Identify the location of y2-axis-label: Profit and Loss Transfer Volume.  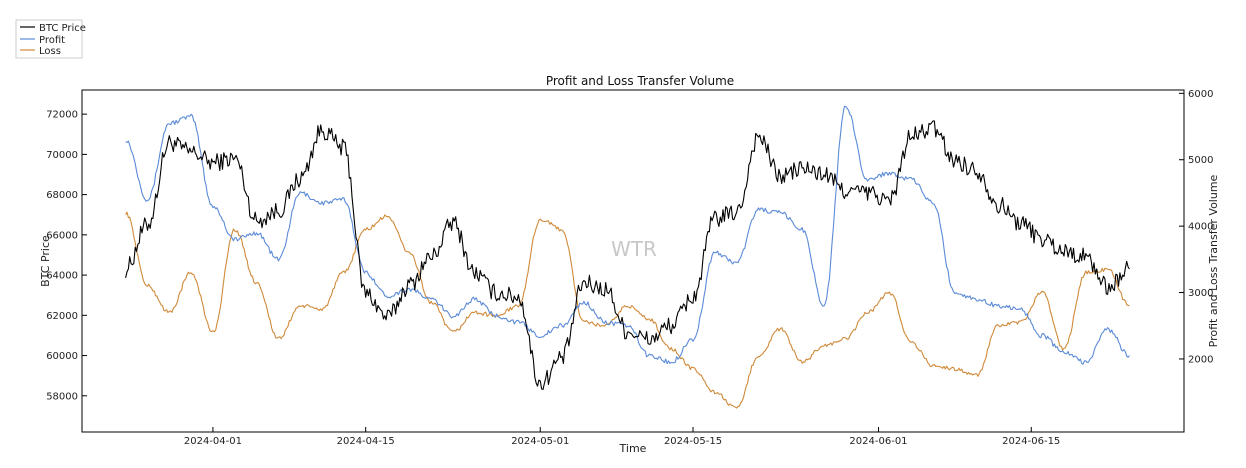
(1213, 260).